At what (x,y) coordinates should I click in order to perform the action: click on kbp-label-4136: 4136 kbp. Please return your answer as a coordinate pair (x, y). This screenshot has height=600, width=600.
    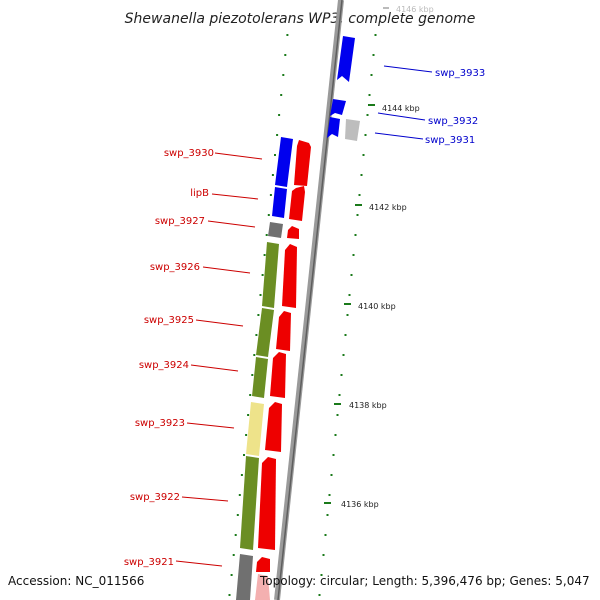
    Looking at the image, I should click on (360, 504).